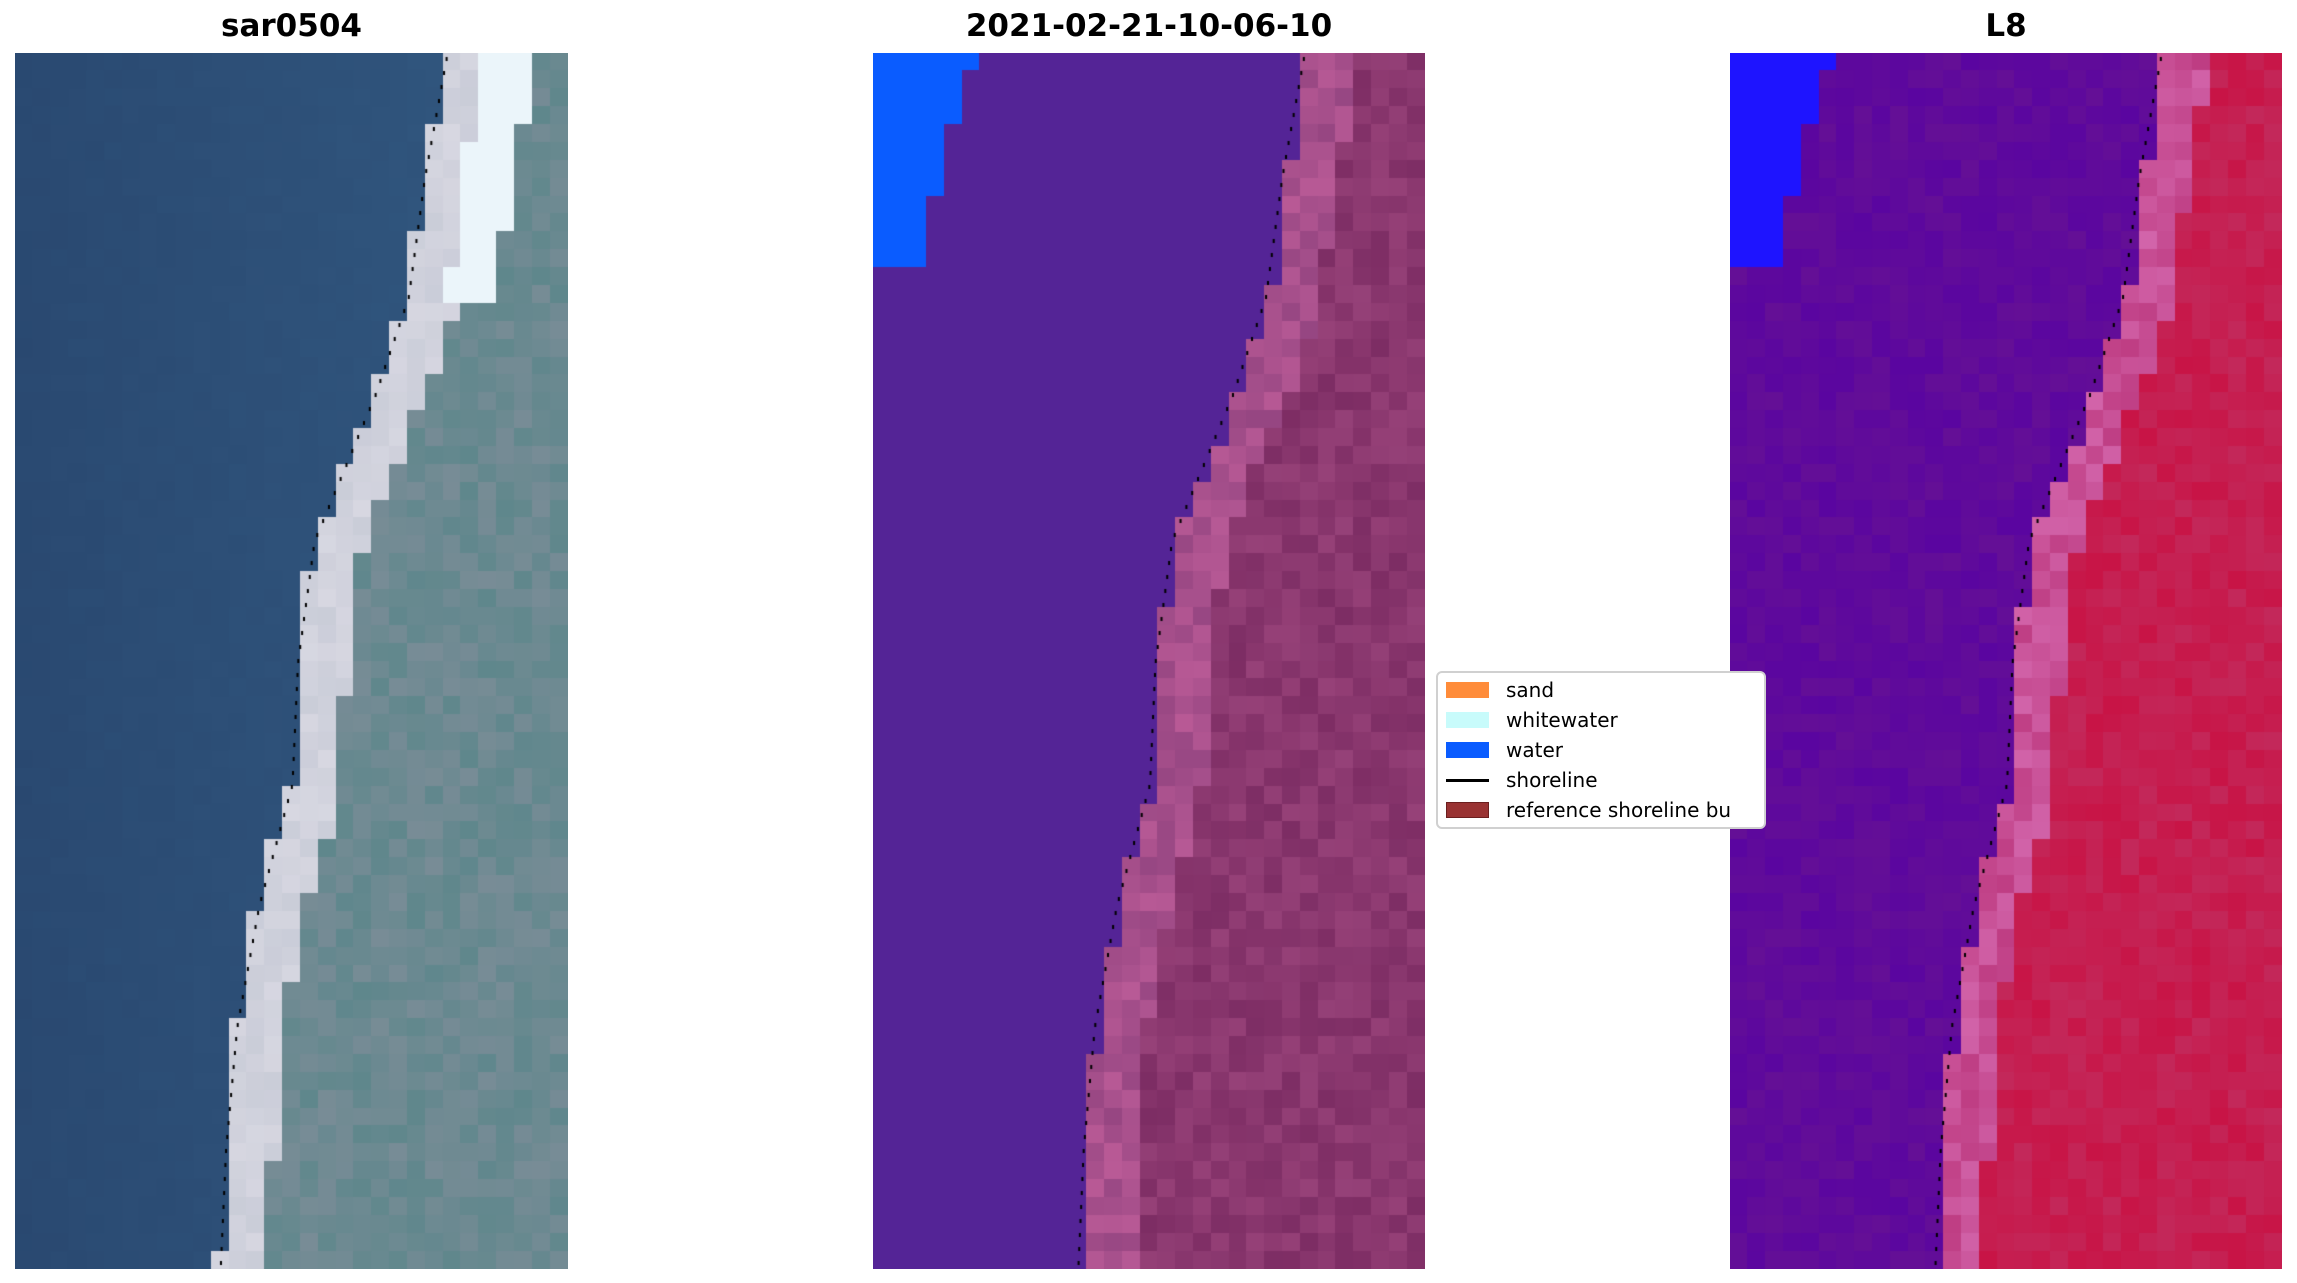  Describe the element at coordinates (1467, 720) in the screenshot. I see `whitewater-swatch` at that location.